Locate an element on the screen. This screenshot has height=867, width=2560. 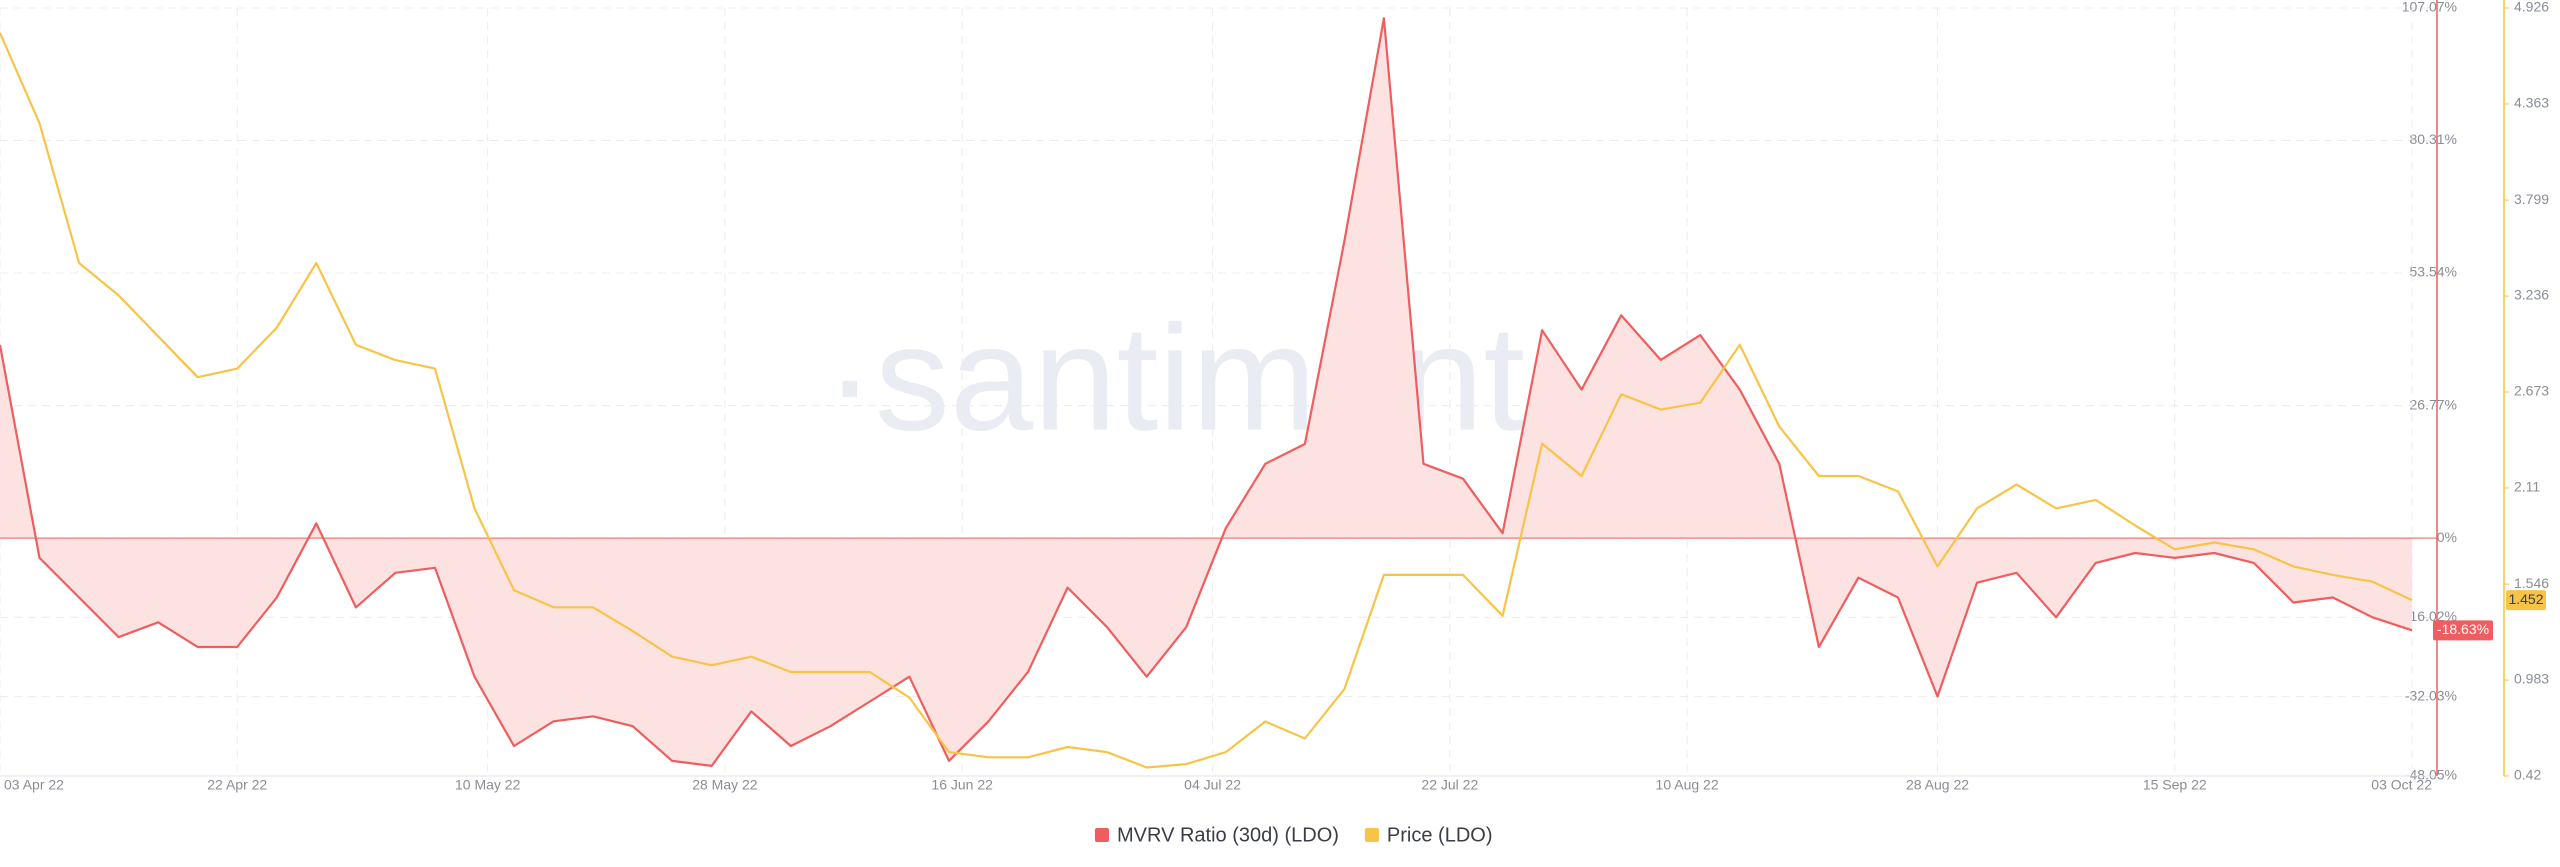
y-tick-label: -48.05% is located at coordinates (2431, 775).